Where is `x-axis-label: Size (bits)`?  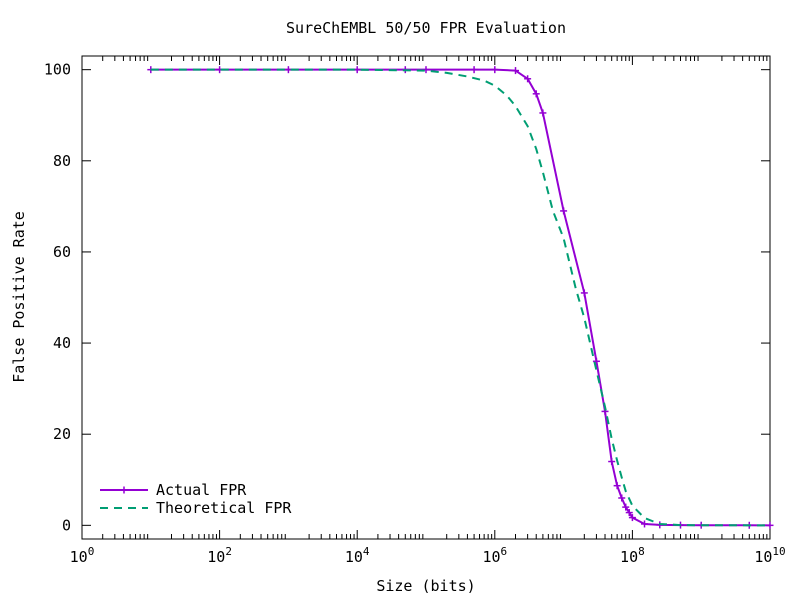 x-axis-label: Size (bits) is located at coordinates (425, 586).